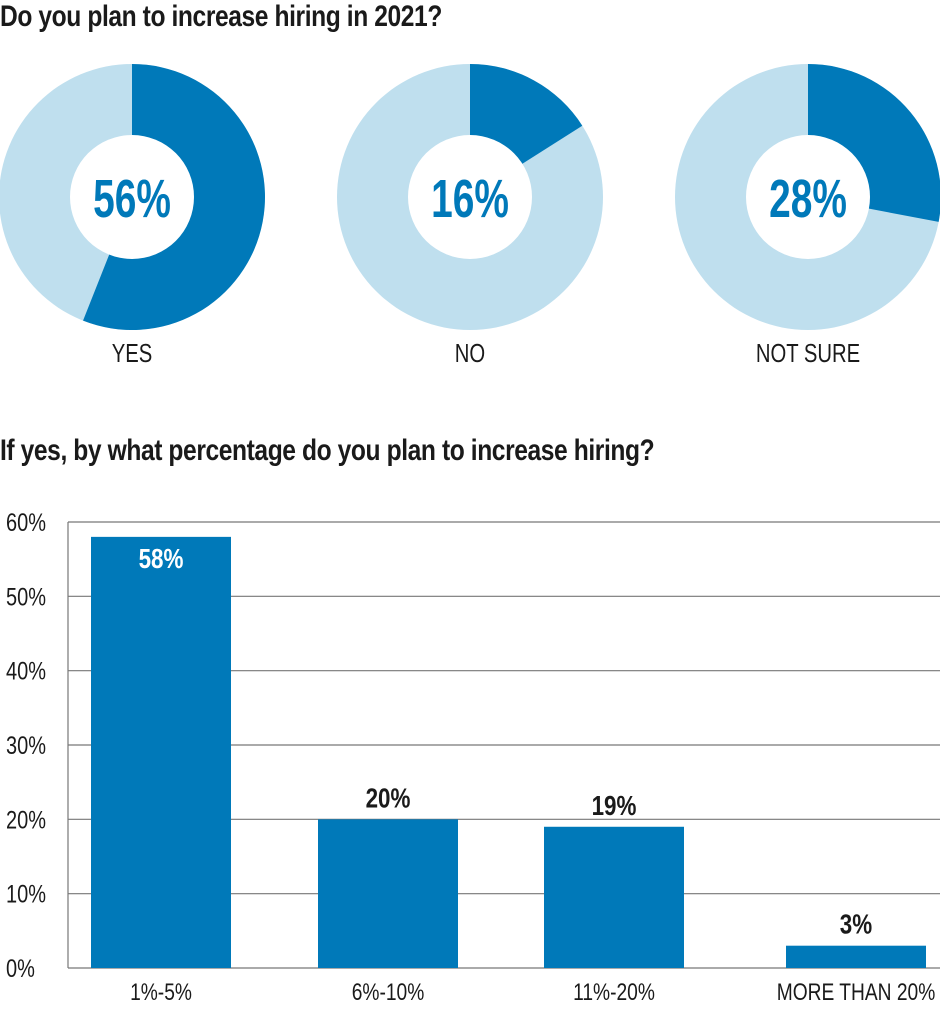 The width and height of the screenshot is (940, 1020). What do you see at coordinates (132, 353) in the screenshot?
I see `donut-label-yes: YES` at bounding box center [132, 353].